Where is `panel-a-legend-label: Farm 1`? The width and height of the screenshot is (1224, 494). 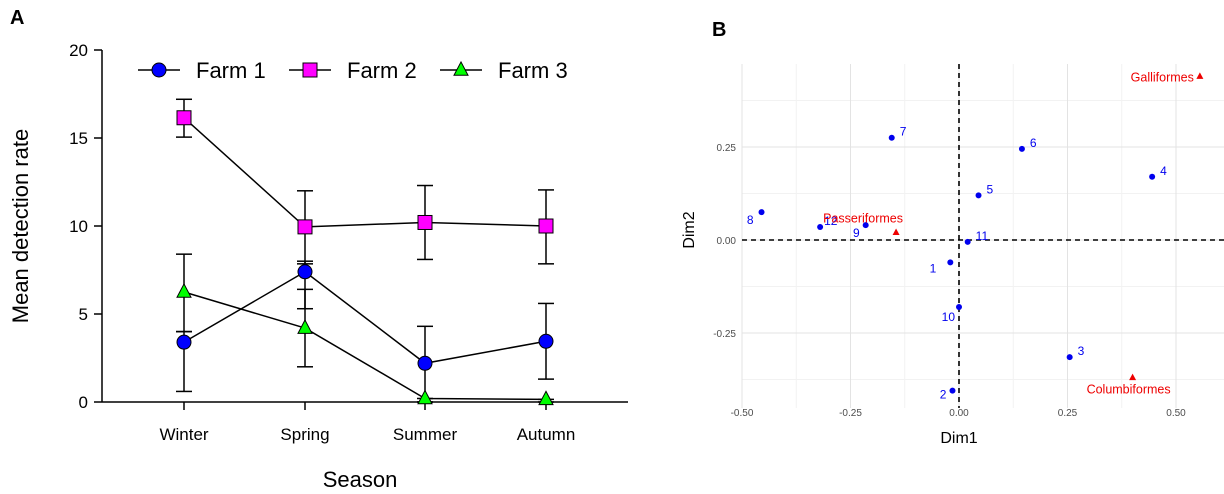
panel-a-legend-label: Farm 1 is located at coordinates (231, 70).